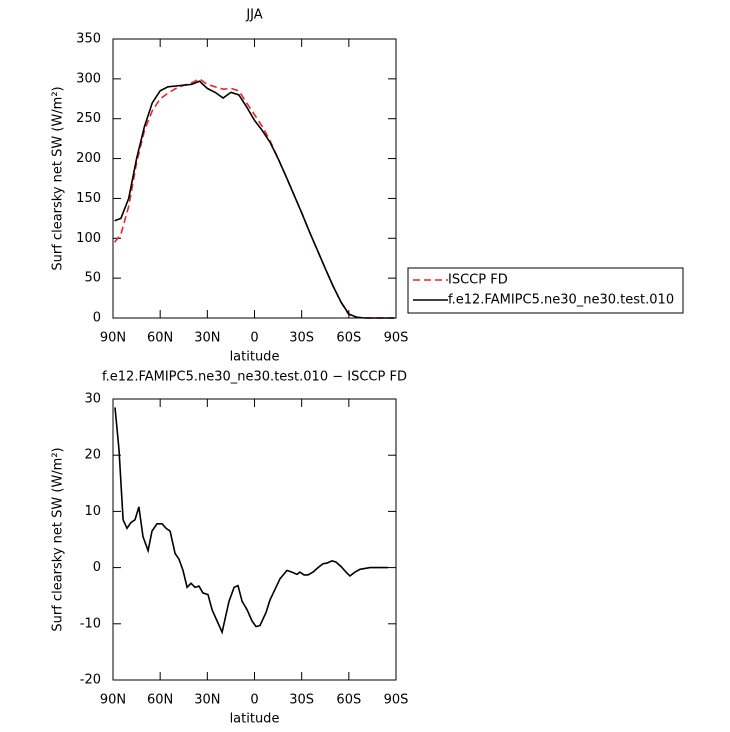  Describe the element at coordinates (88, 158) in the screenshot. I see `y-tick-label: 200` at that location.